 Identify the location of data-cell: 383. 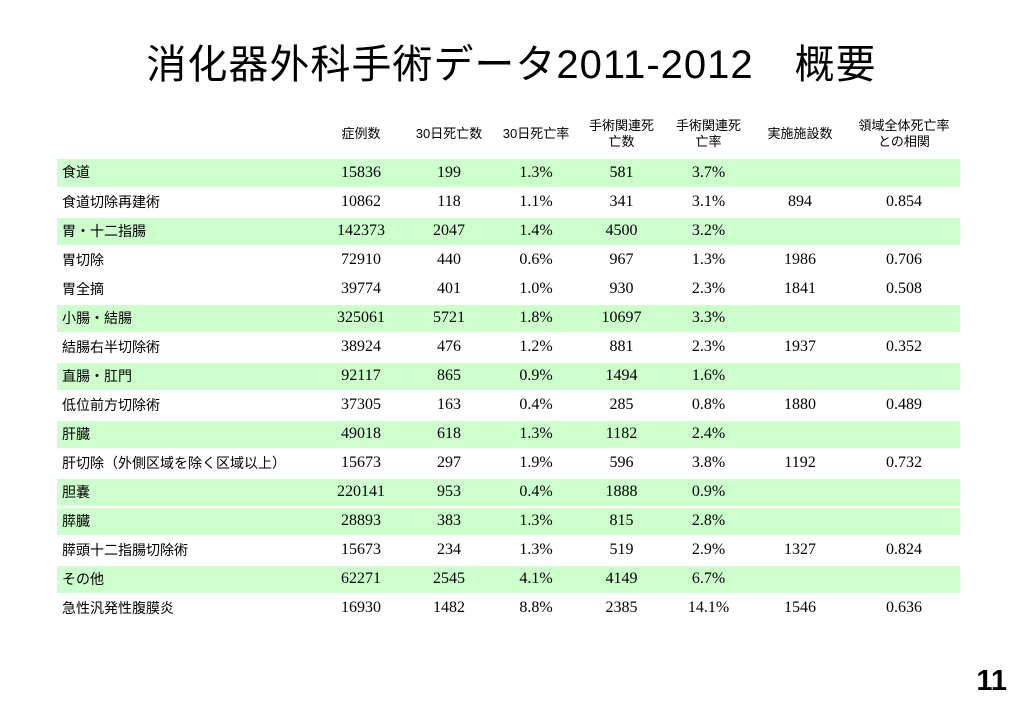
(449, 521).